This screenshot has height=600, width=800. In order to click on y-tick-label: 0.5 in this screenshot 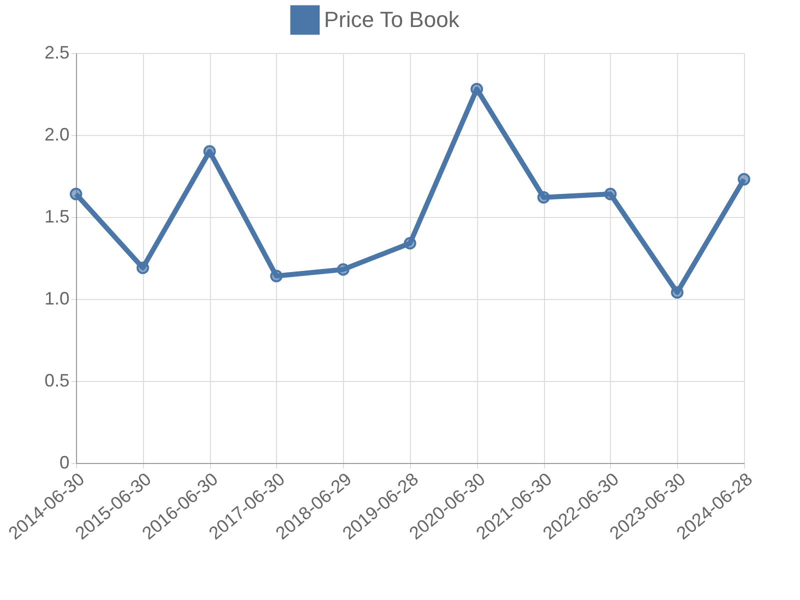, I will do `click(57, 380)`.